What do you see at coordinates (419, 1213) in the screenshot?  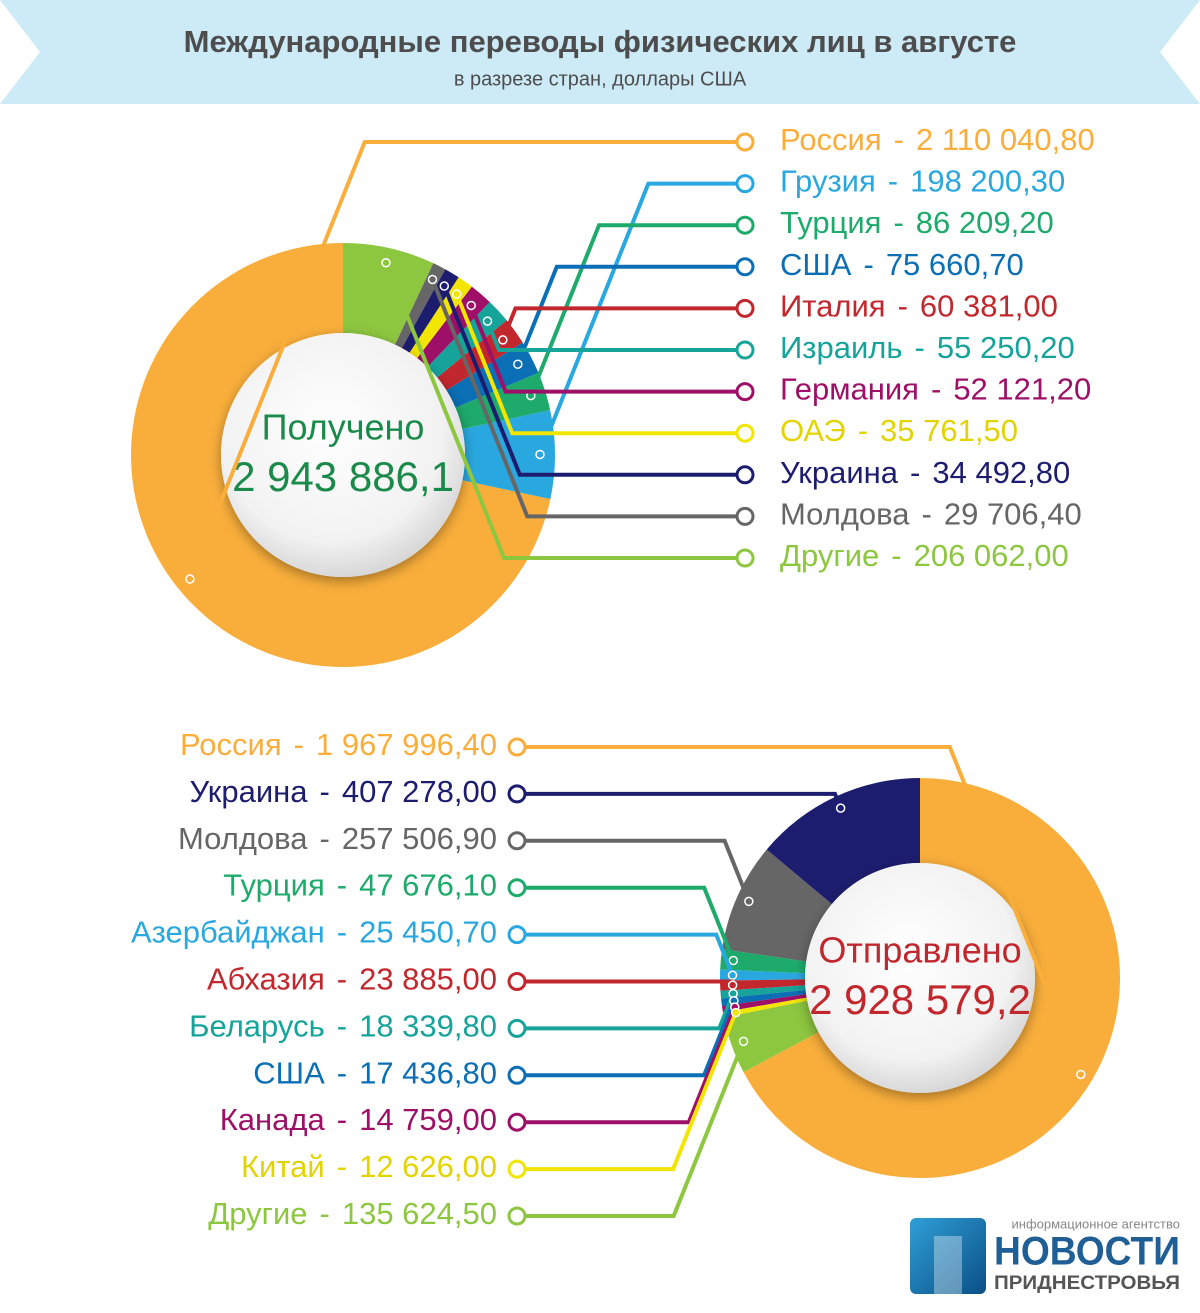 I see `legend-value: 135 624,50` at bounding box center [419, 1213].